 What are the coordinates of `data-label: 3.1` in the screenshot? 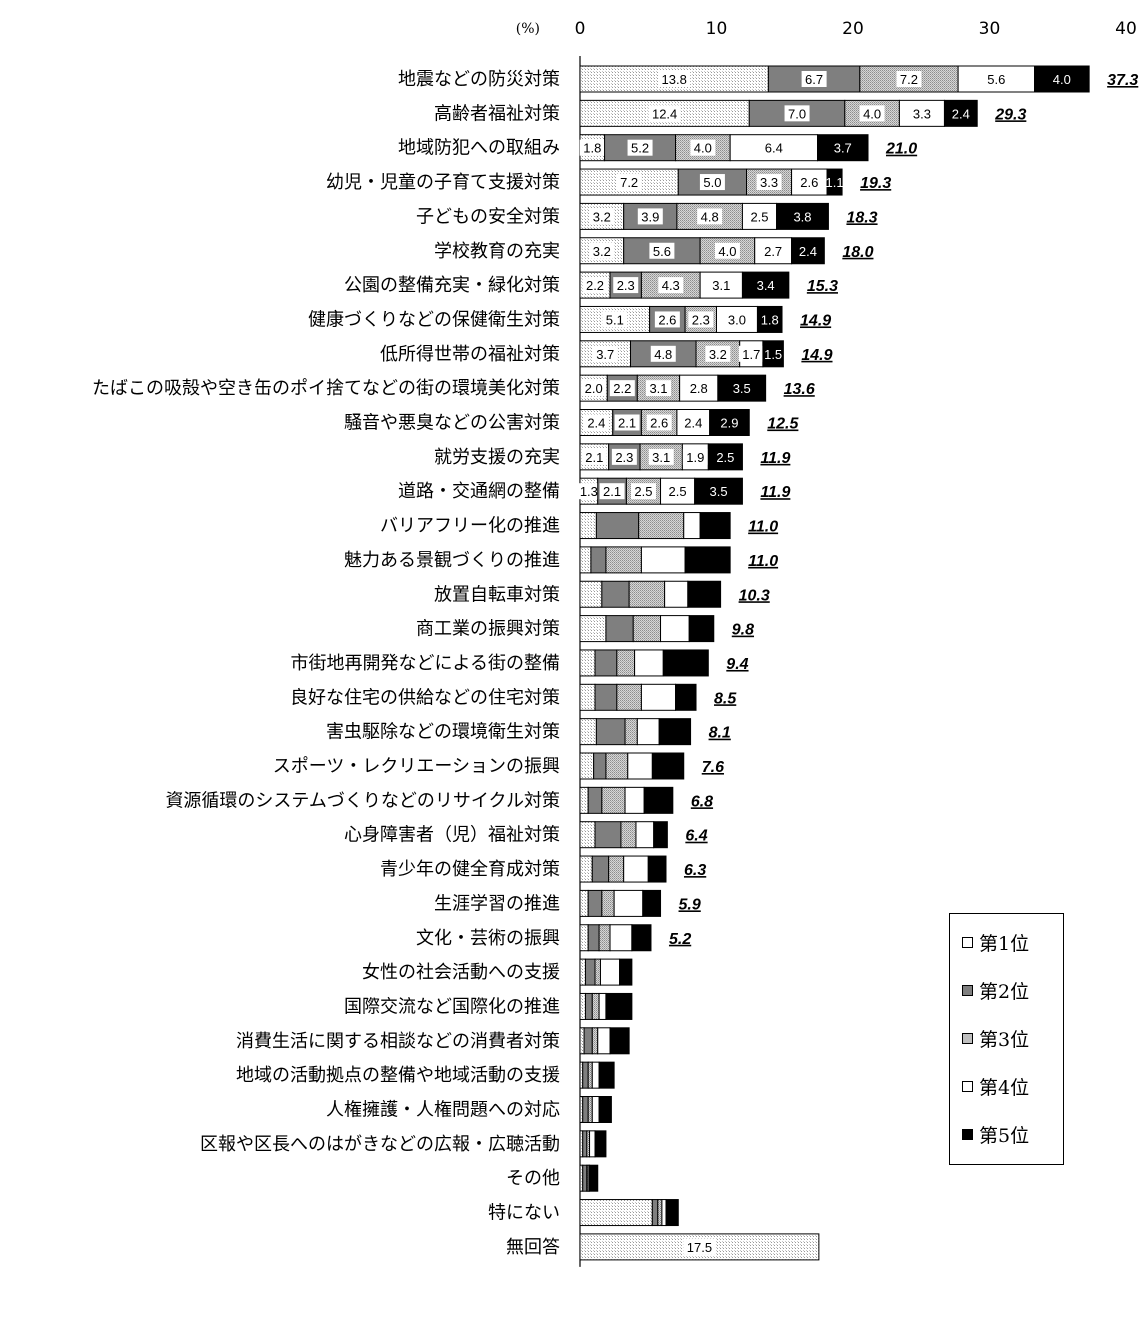 It's located at (721, 285).